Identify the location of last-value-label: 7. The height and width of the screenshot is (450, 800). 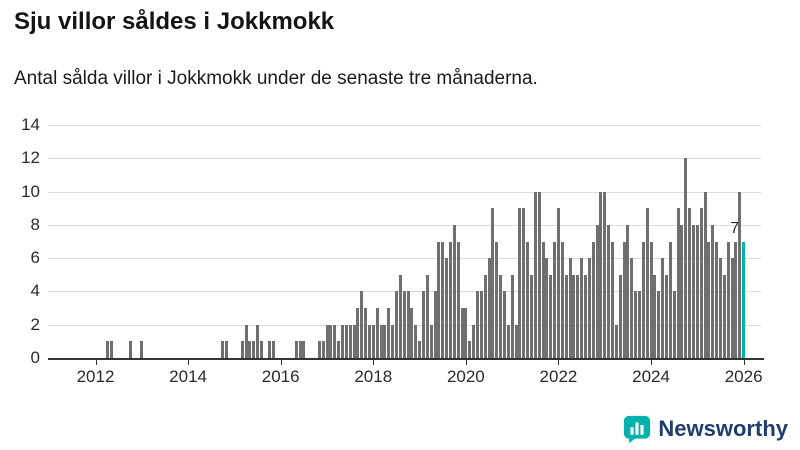
(735, 228).